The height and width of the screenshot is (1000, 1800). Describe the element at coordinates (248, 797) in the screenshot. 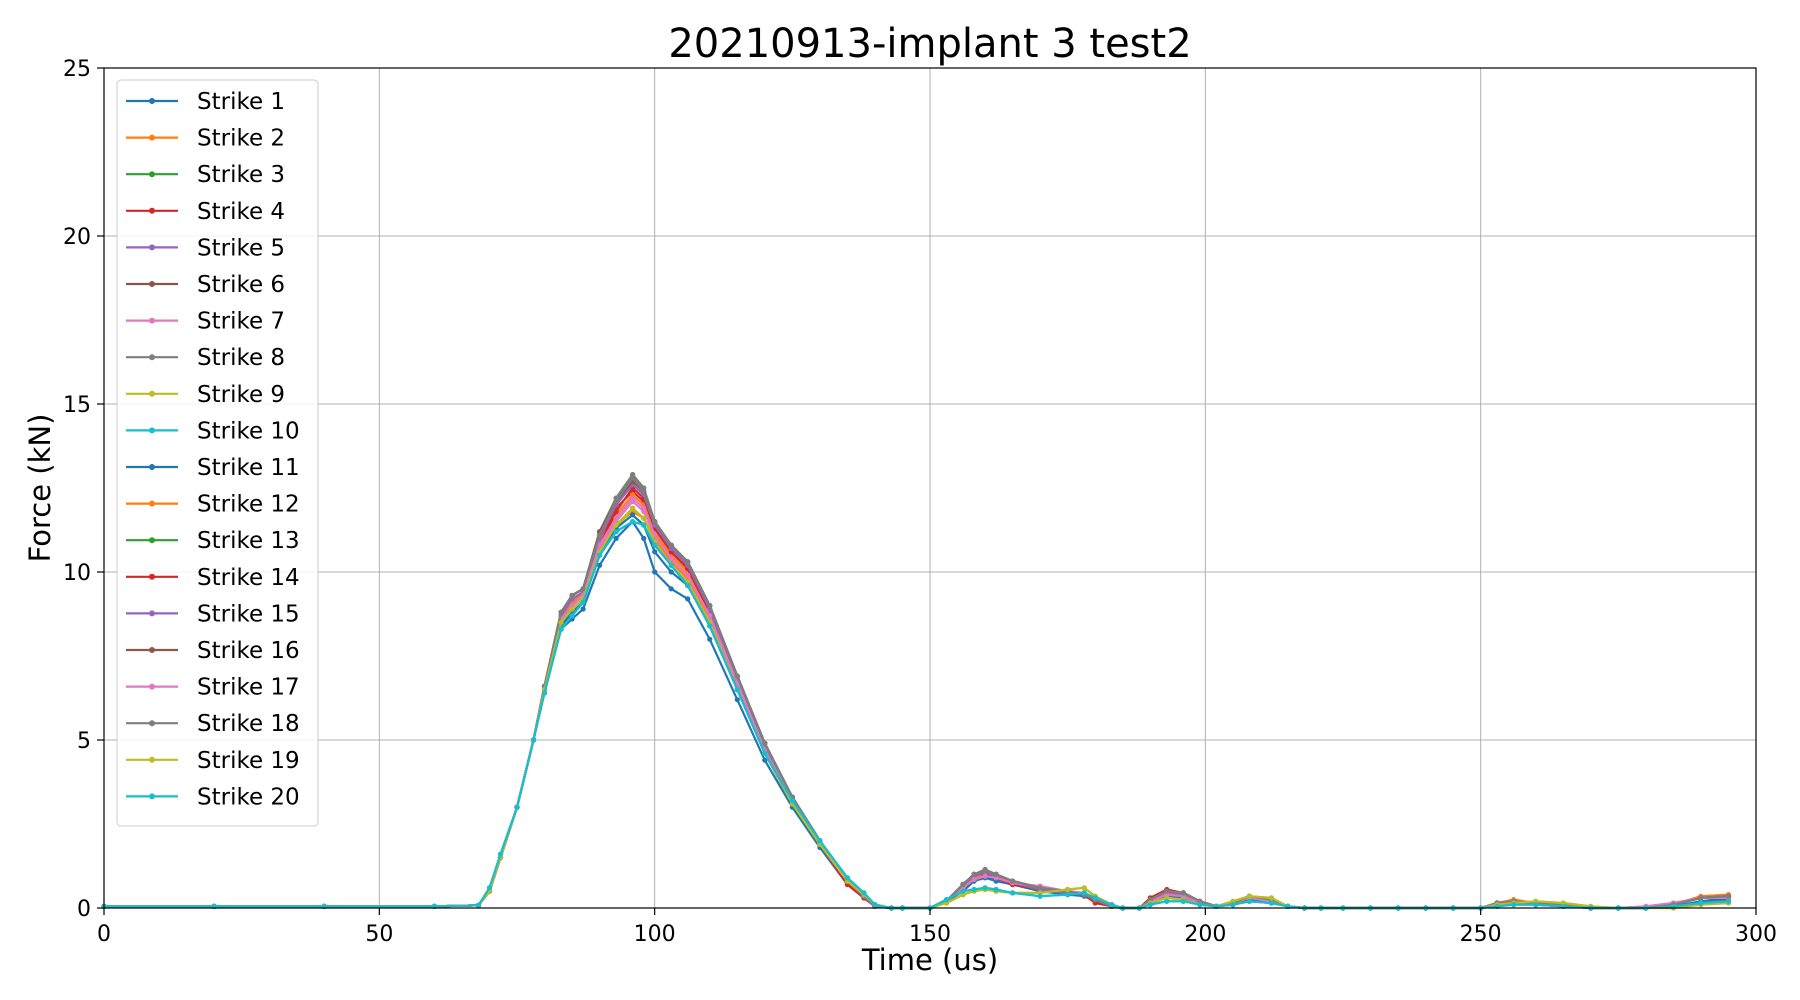

I see `legend-label: Strike 20` at that location.